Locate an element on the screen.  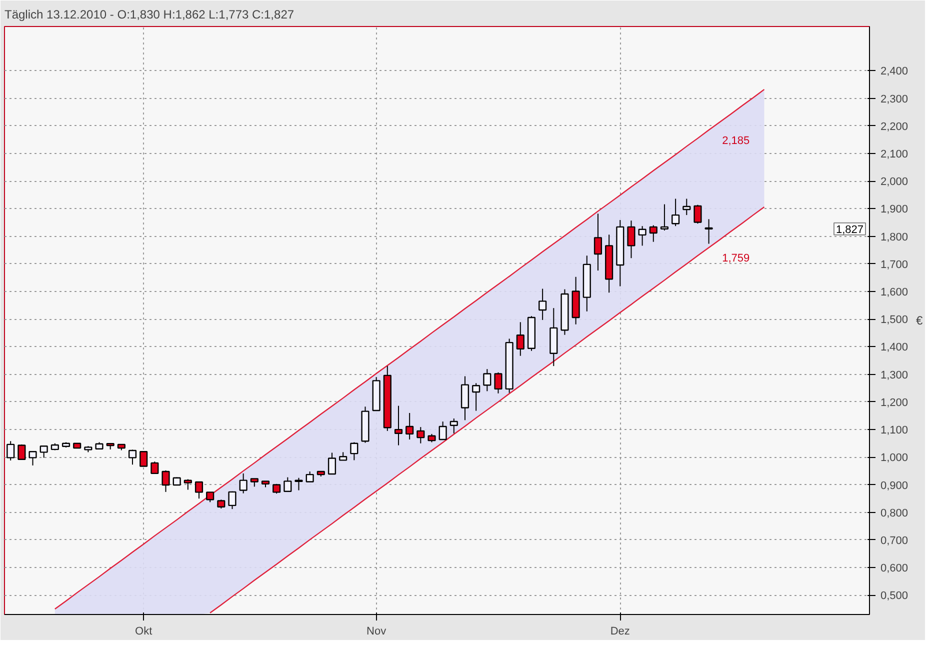
y-tick-label: 1,900 is located at coordinates (894, 210).